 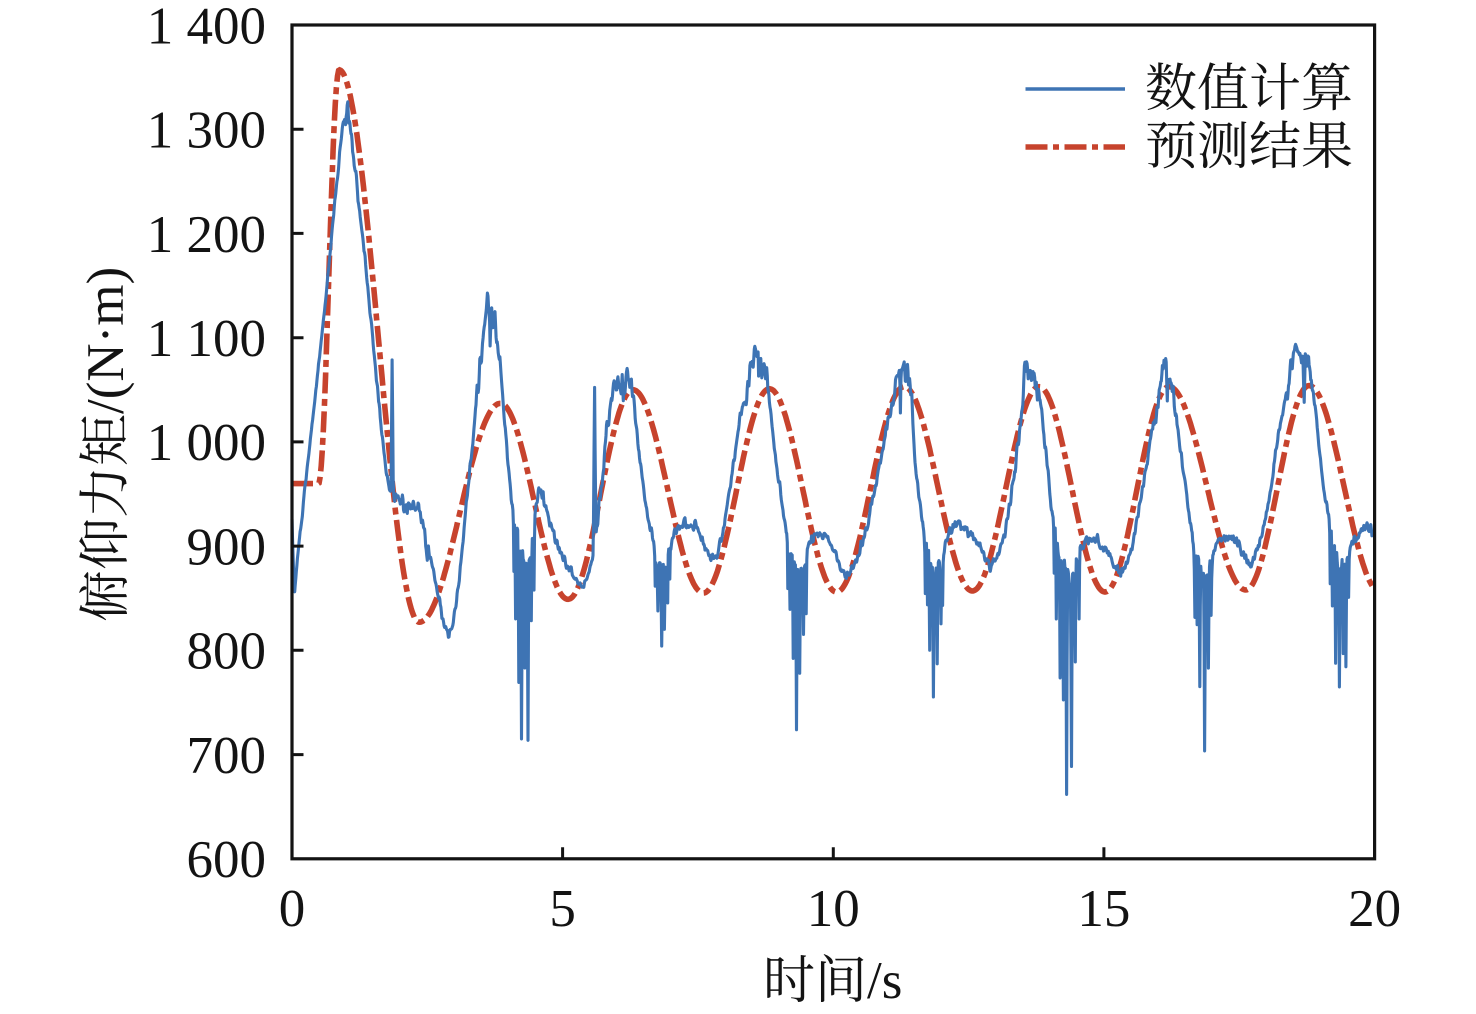 What do you see at coordinates (227, 547) in the screenshot?
I see `svg-text: 900` at bounding box center [227, 547].